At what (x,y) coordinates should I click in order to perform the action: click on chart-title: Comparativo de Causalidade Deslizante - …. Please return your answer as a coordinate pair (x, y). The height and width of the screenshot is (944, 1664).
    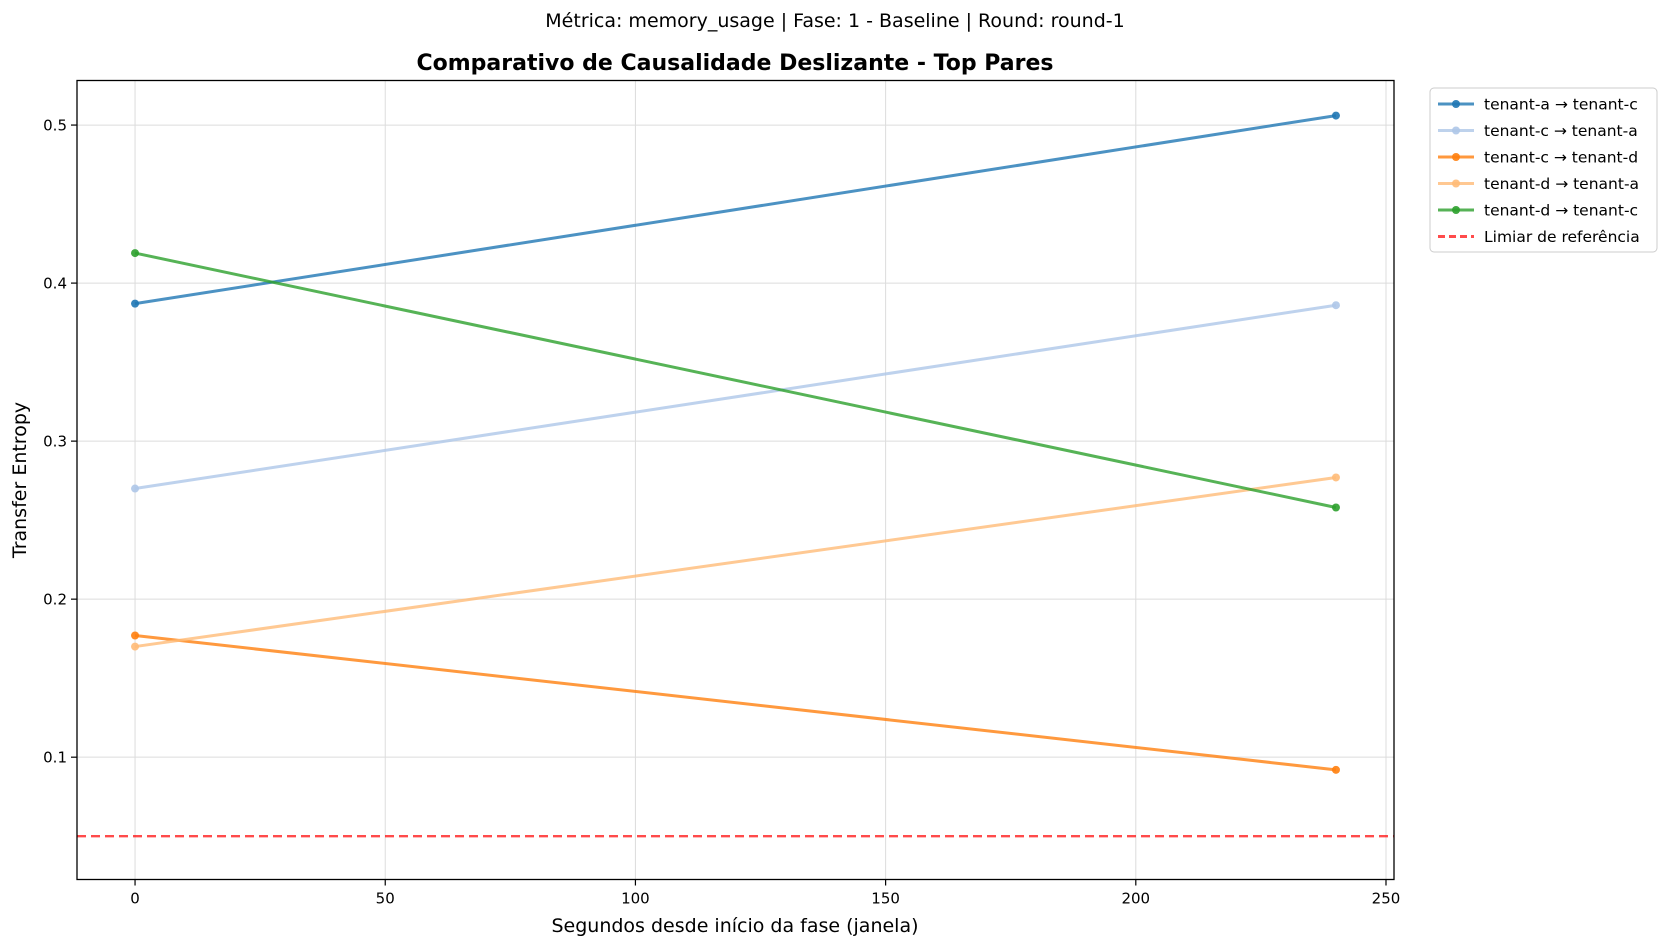
    Looking at the image, I should click on (735, 63).